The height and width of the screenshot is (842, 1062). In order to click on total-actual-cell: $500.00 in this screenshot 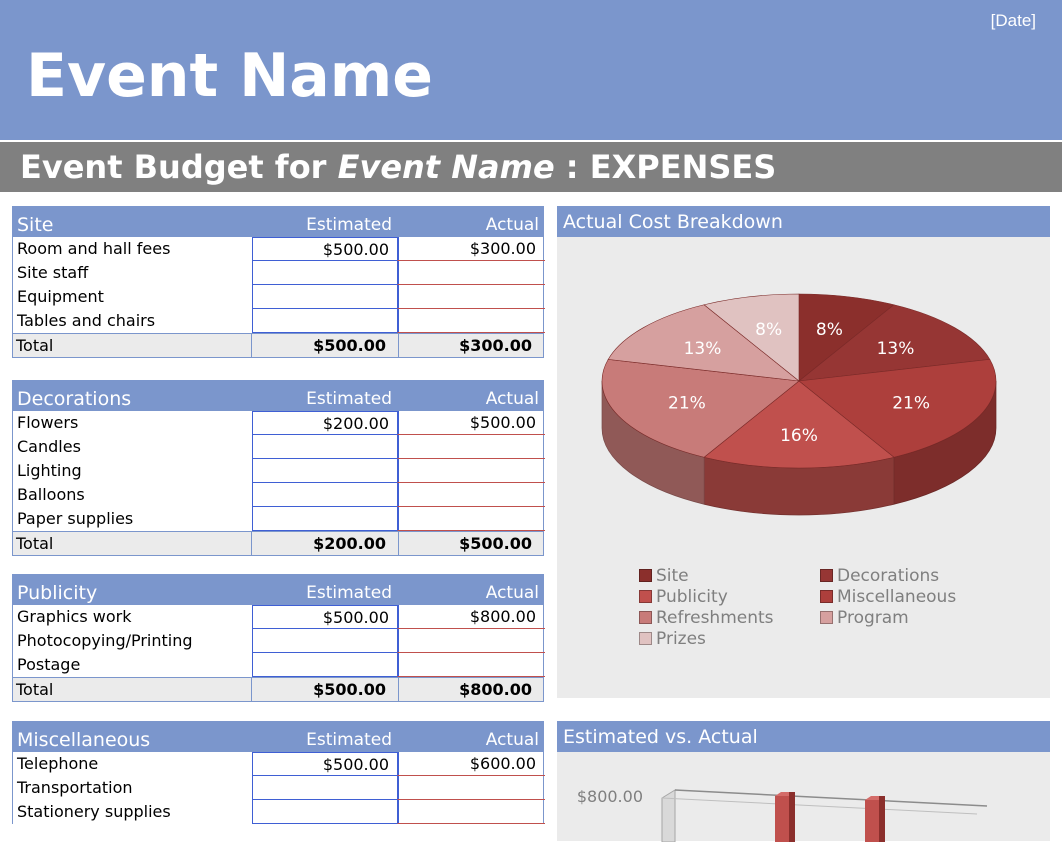, I will do `click(471, 543)`.